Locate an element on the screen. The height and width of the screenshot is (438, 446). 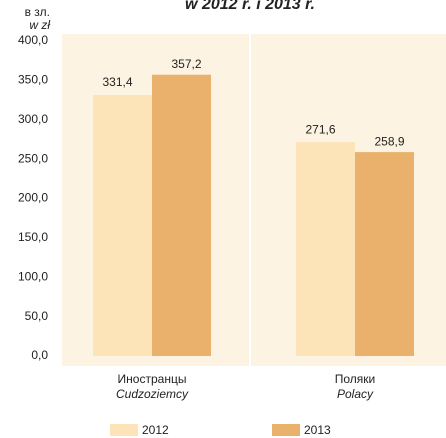
y-tick-label: 50,0 is located at coordinates (37, 316).